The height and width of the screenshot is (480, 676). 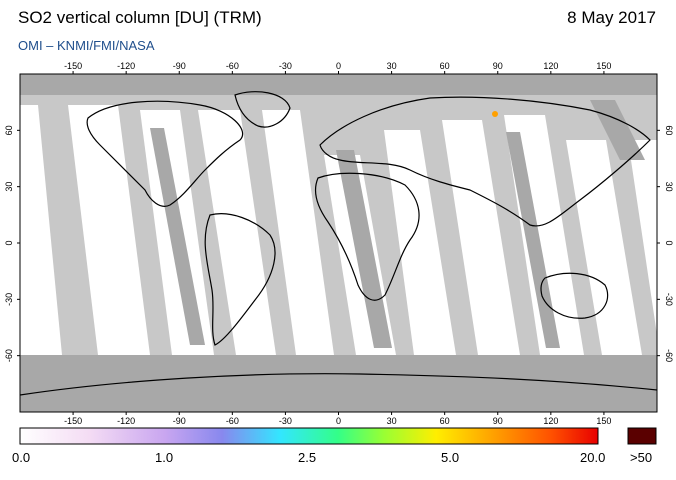 I want to click on bottom-tick-label: -120, so click(x=126, y=421).